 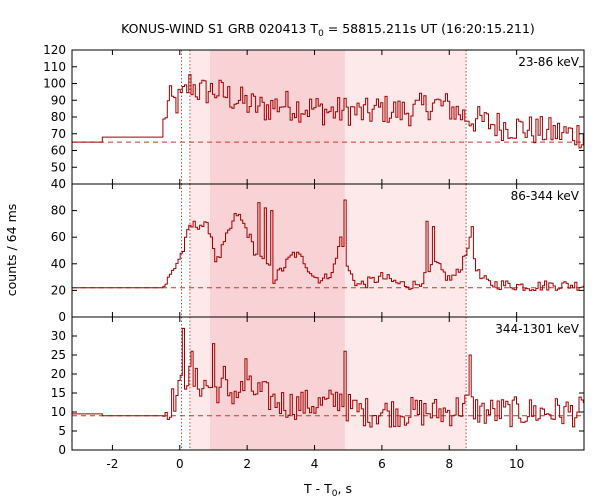 I want to click on x-tick-label: 8, so click(x=449, y=464).